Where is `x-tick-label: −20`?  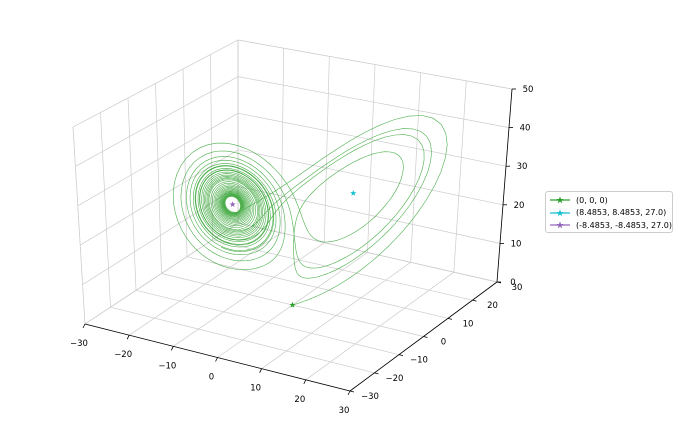
x-tick-label: −20 is located at coordinates (123, 355).